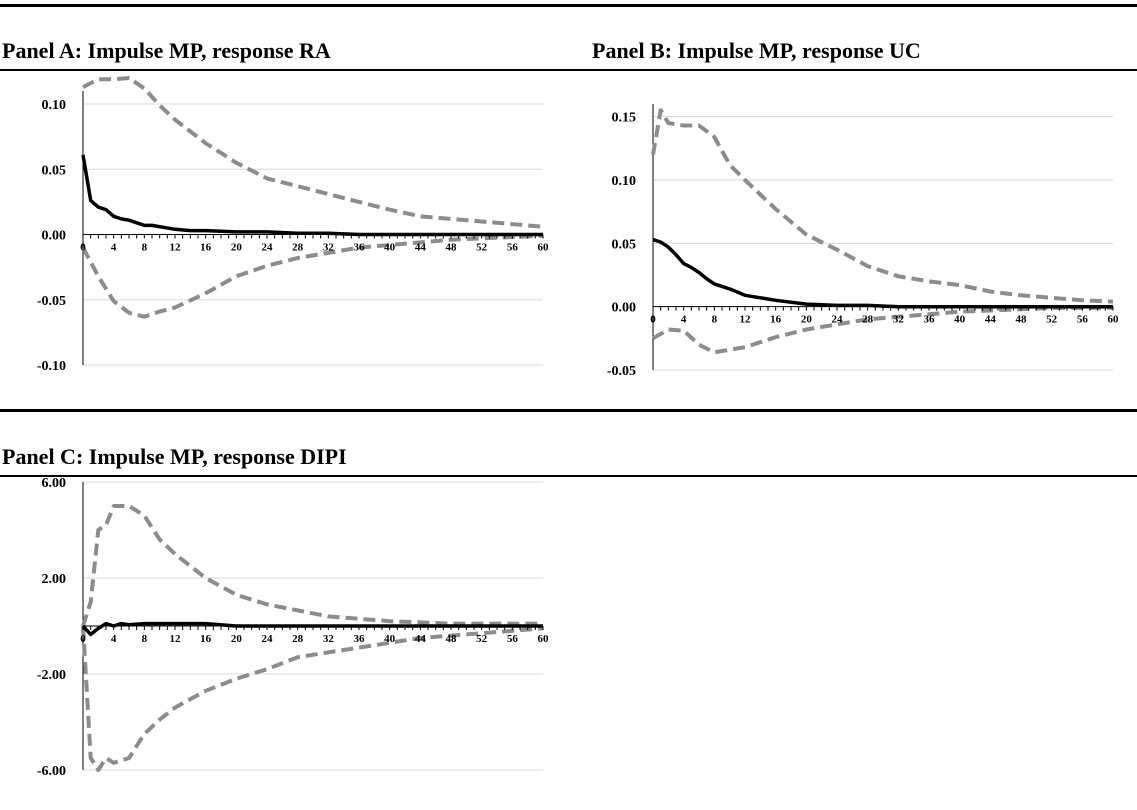  Describe the element at coordinates (174, 456) in the screenshot. I see `panel-c-title: Panel C: Impulse MP, response DIPI` at that location.